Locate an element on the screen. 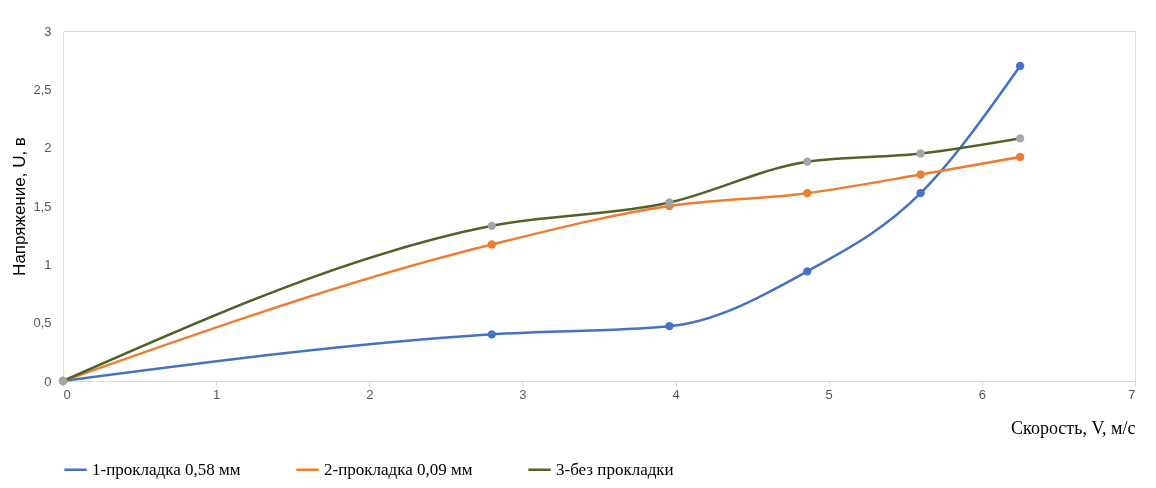 The image size is (1156, 488). legend-label: 1-прокладка 0,58 мм is located at coordinates (166, 469).